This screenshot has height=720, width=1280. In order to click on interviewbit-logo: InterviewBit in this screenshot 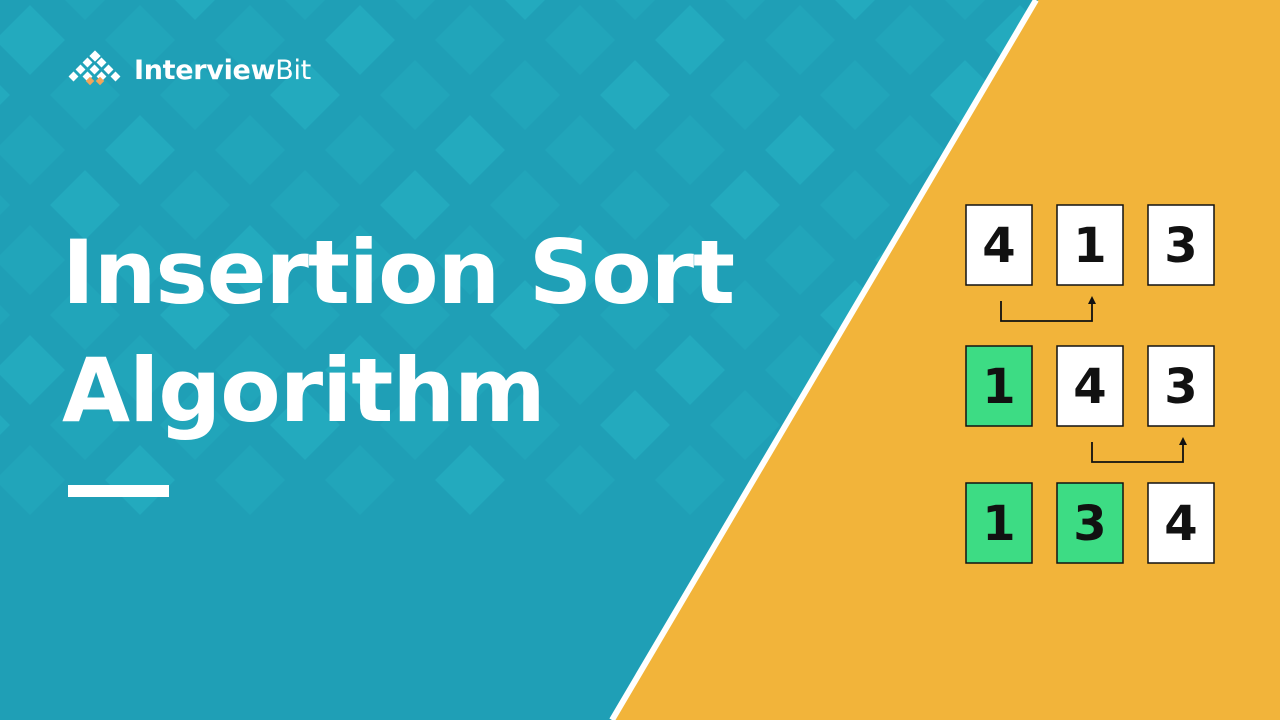, I will do `click(187, 70)`.